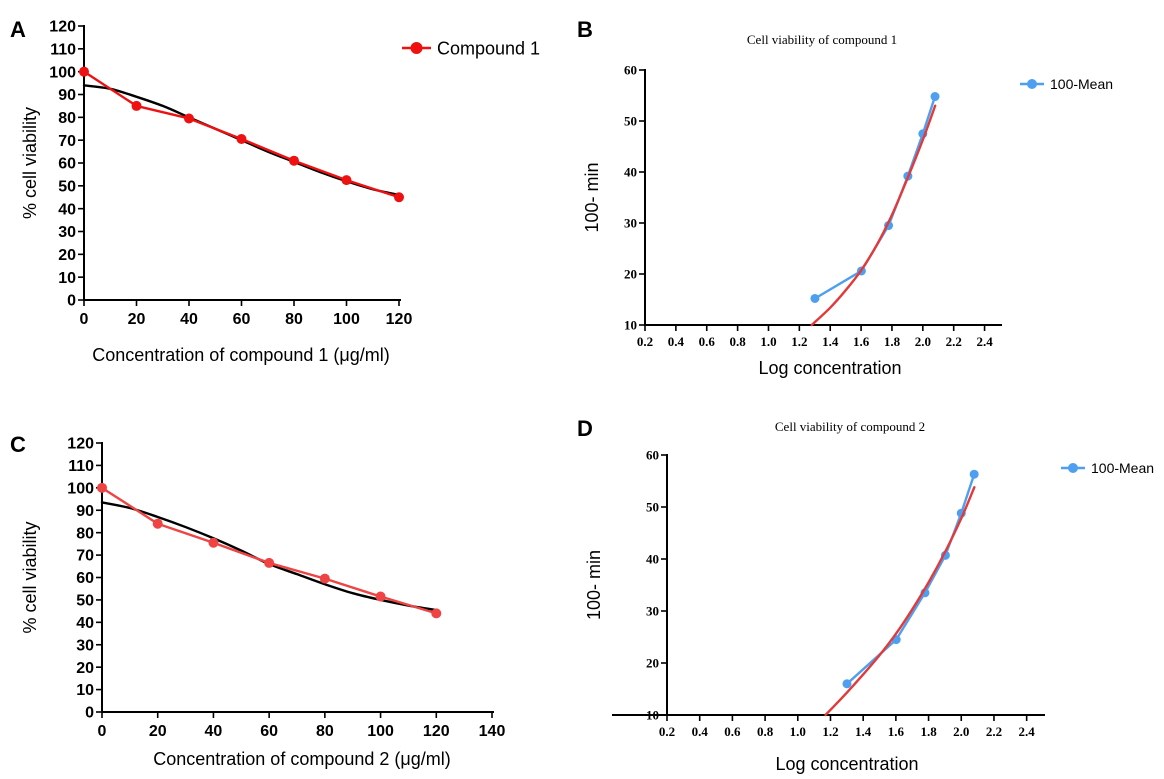  Describe the element at coordinates (798, 731) in the screenshot. I see `x-tick-label: 1.0` at that location.